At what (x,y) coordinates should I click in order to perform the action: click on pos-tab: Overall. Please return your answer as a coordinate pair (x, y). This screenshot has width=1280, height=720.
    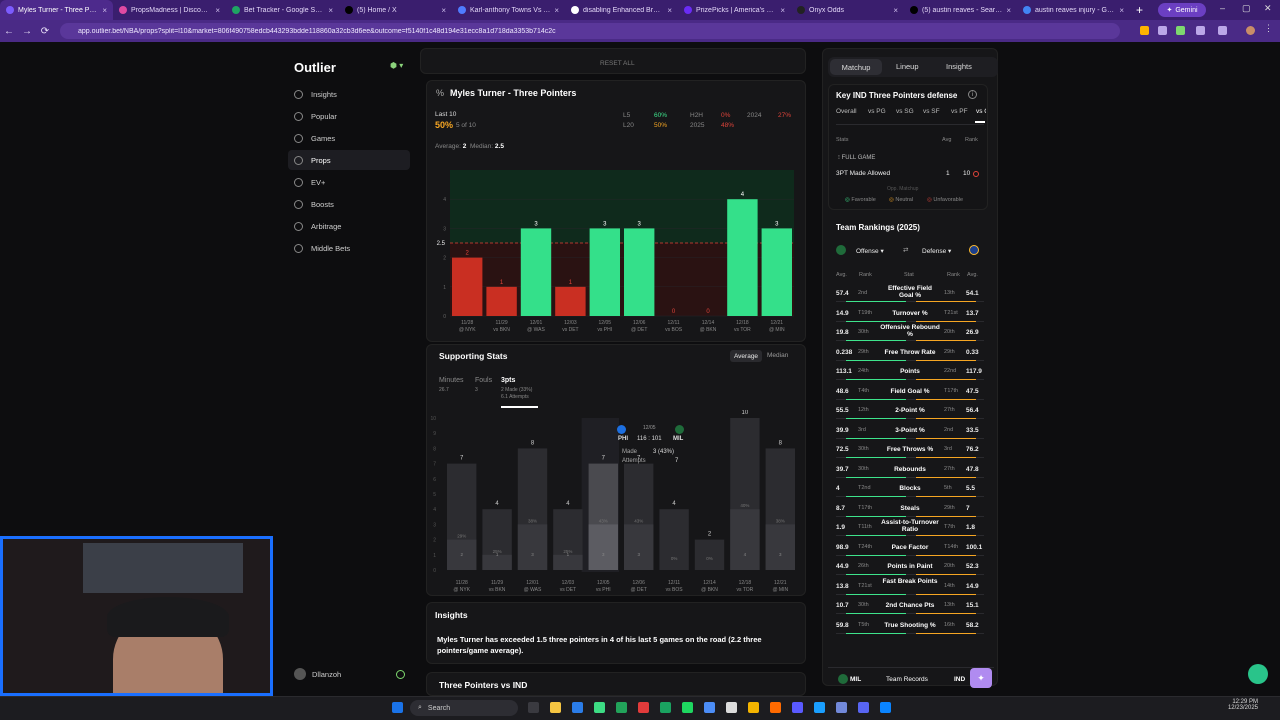
    Looking at the image, I should click on (846, 111).